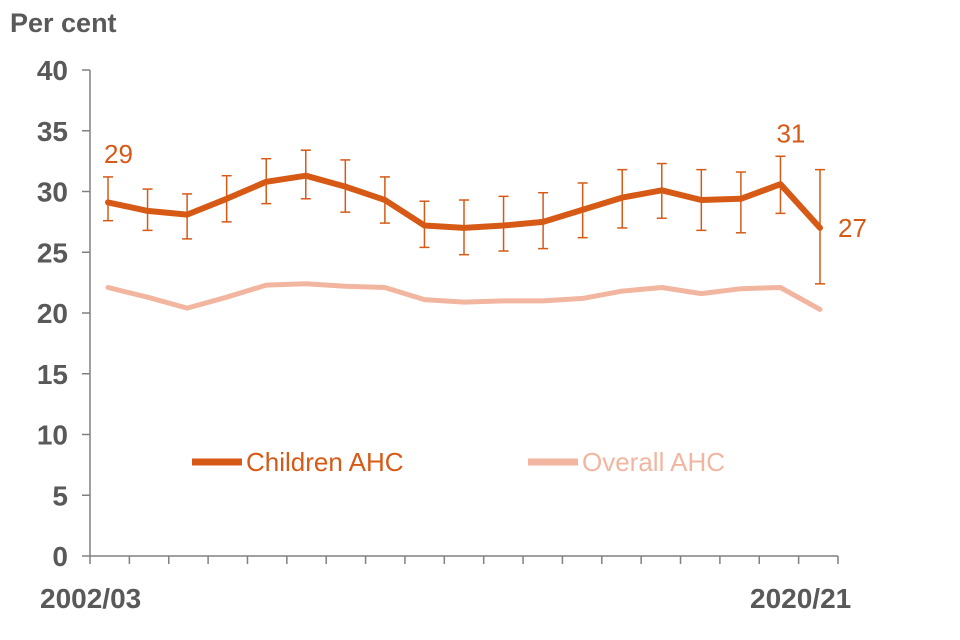 The image size is (960, 640). Describe the element at coordinates (52, 70) in the screenshot. I see `y-tick-label: 40` at that location.